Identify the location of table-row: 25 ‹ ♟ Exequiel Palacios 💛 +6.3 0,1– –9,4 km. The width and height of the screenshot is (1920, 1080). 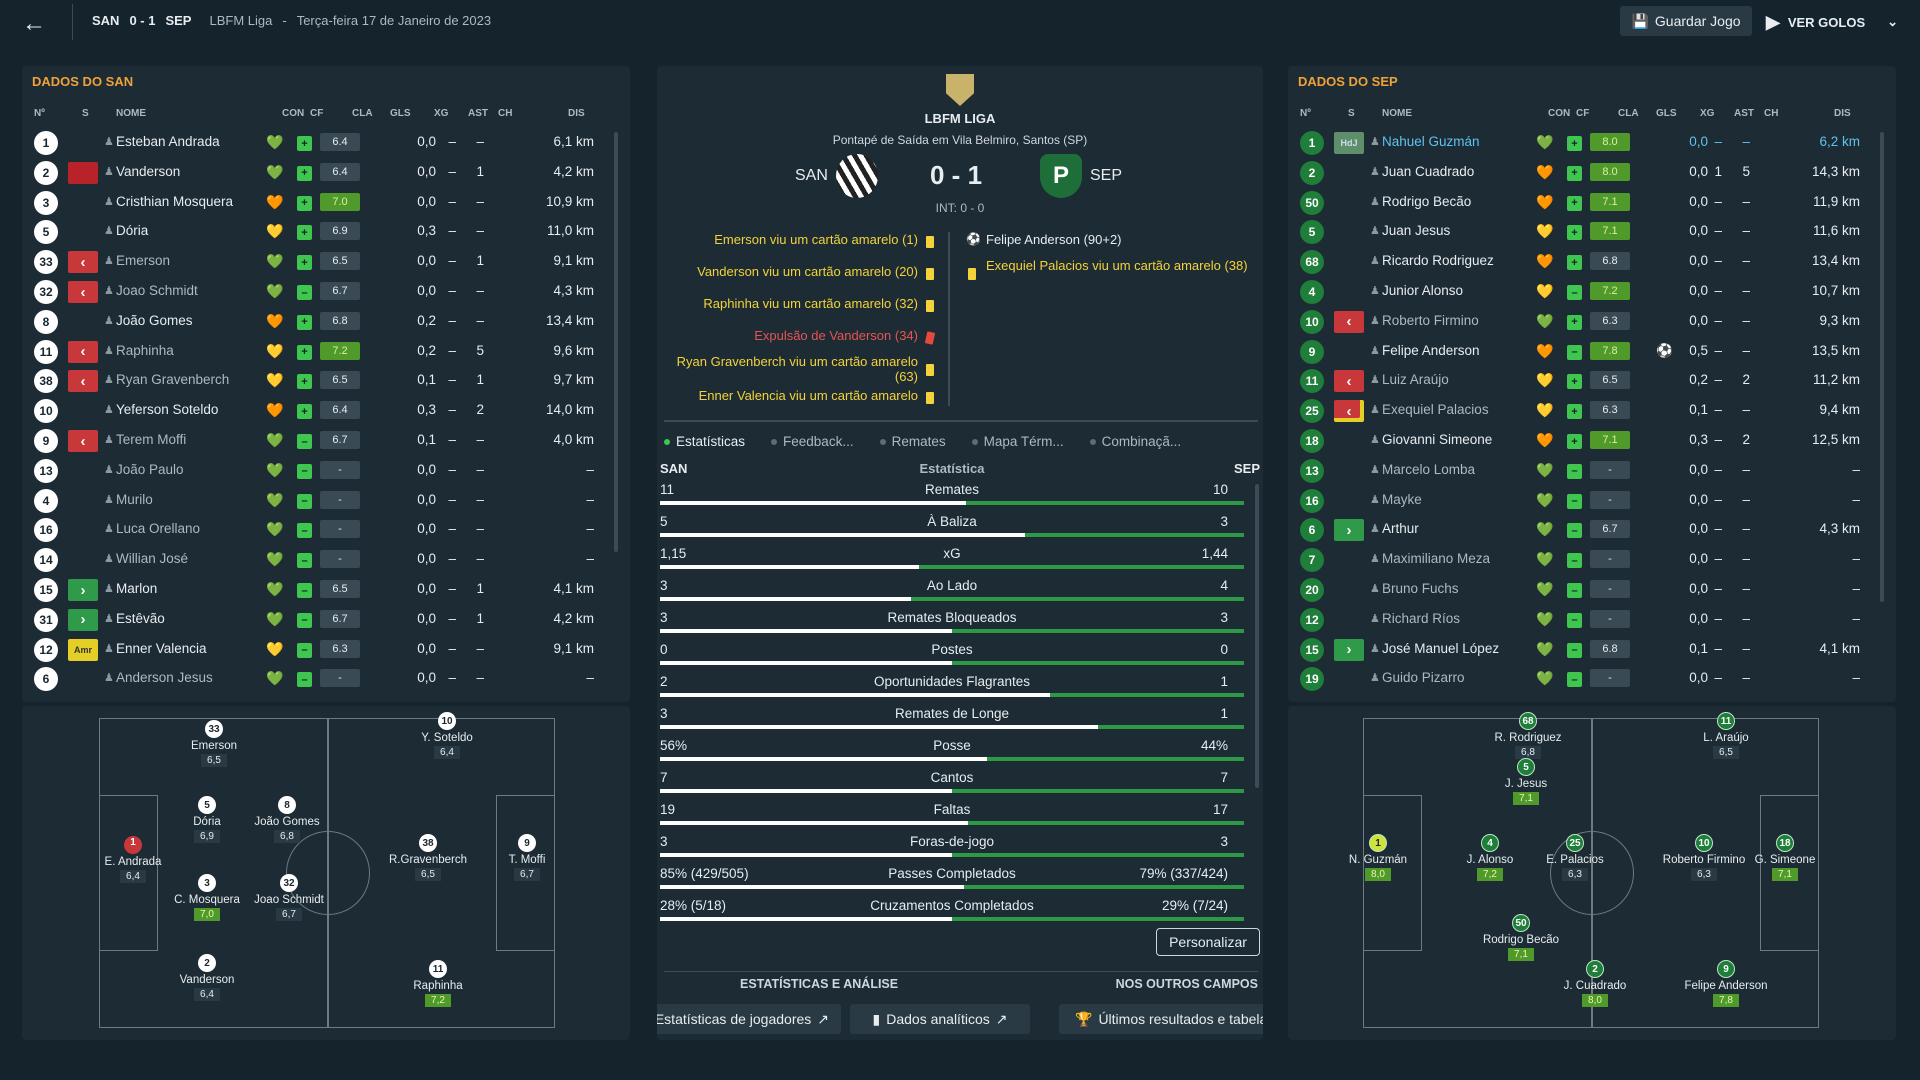
(1591, 411).